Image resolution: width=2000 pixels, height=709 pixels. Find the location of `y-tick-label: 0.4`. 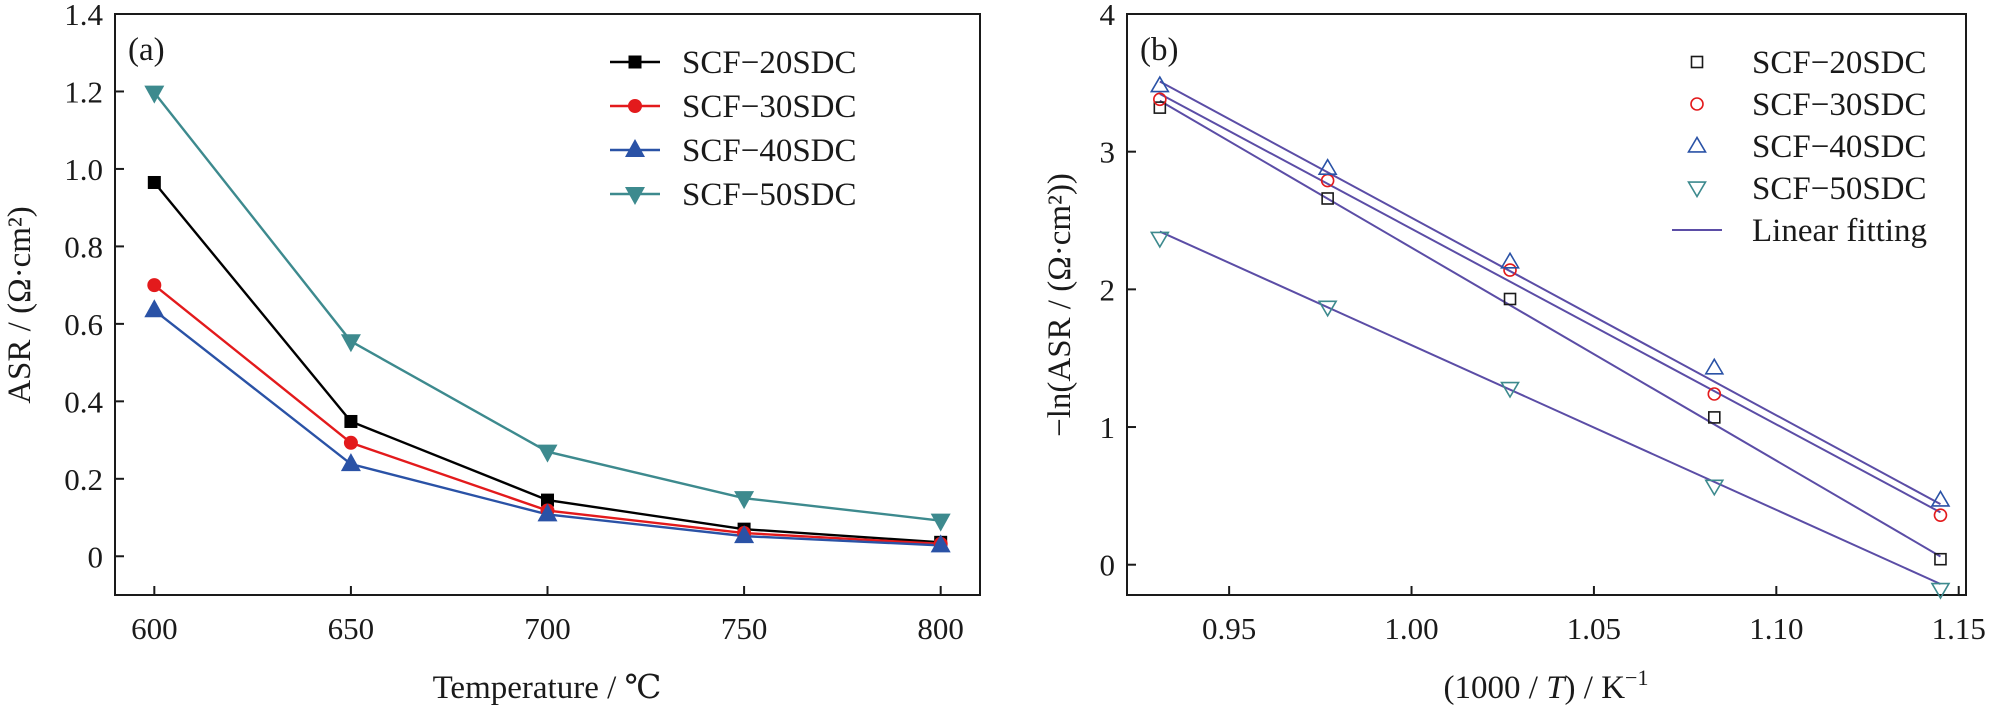

y-tick-label: 0.4 is located at coordinates (83, 401).